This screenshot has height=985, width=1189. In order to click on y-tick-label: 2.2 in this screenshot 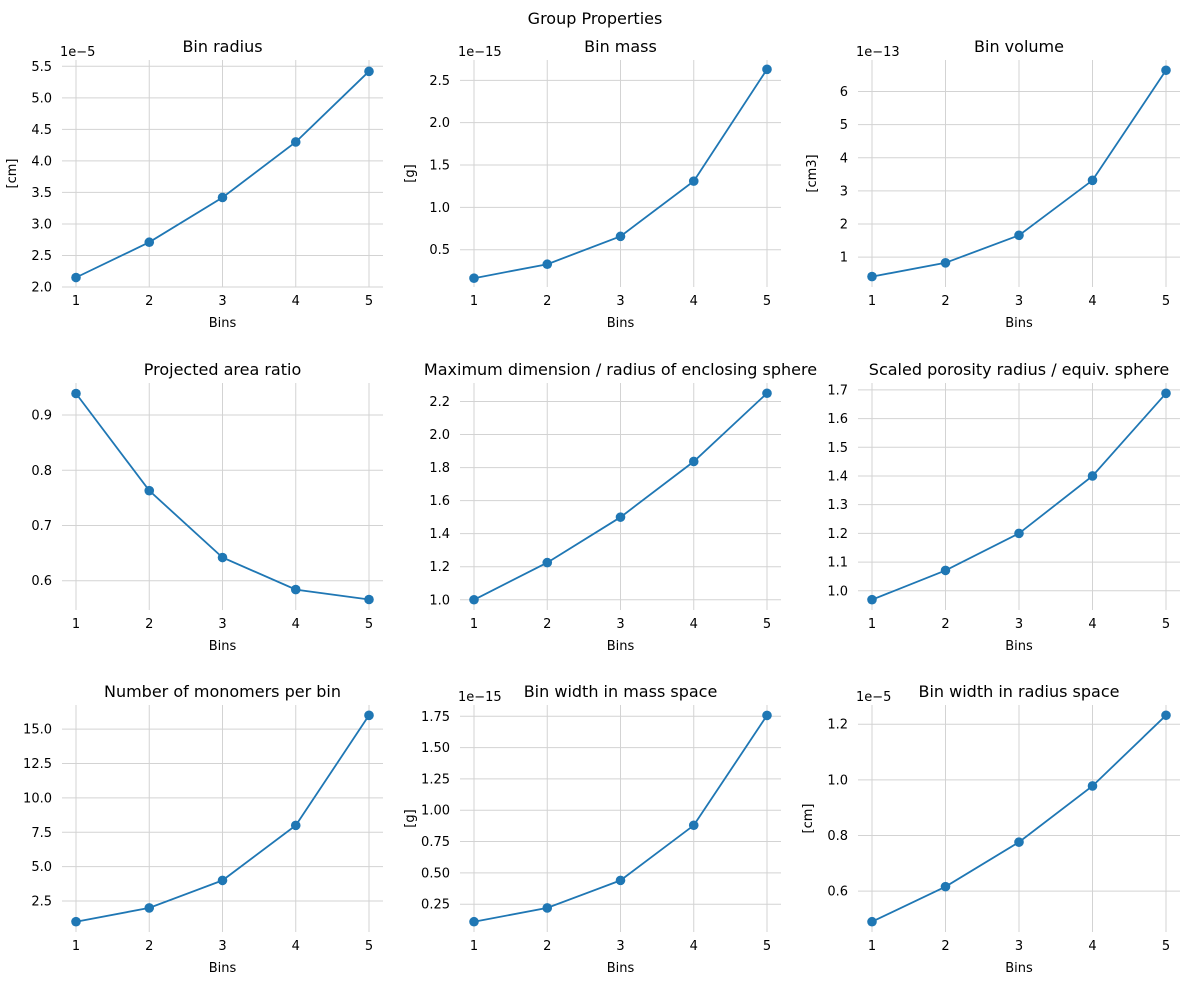, I will do `click(439, 402)`.